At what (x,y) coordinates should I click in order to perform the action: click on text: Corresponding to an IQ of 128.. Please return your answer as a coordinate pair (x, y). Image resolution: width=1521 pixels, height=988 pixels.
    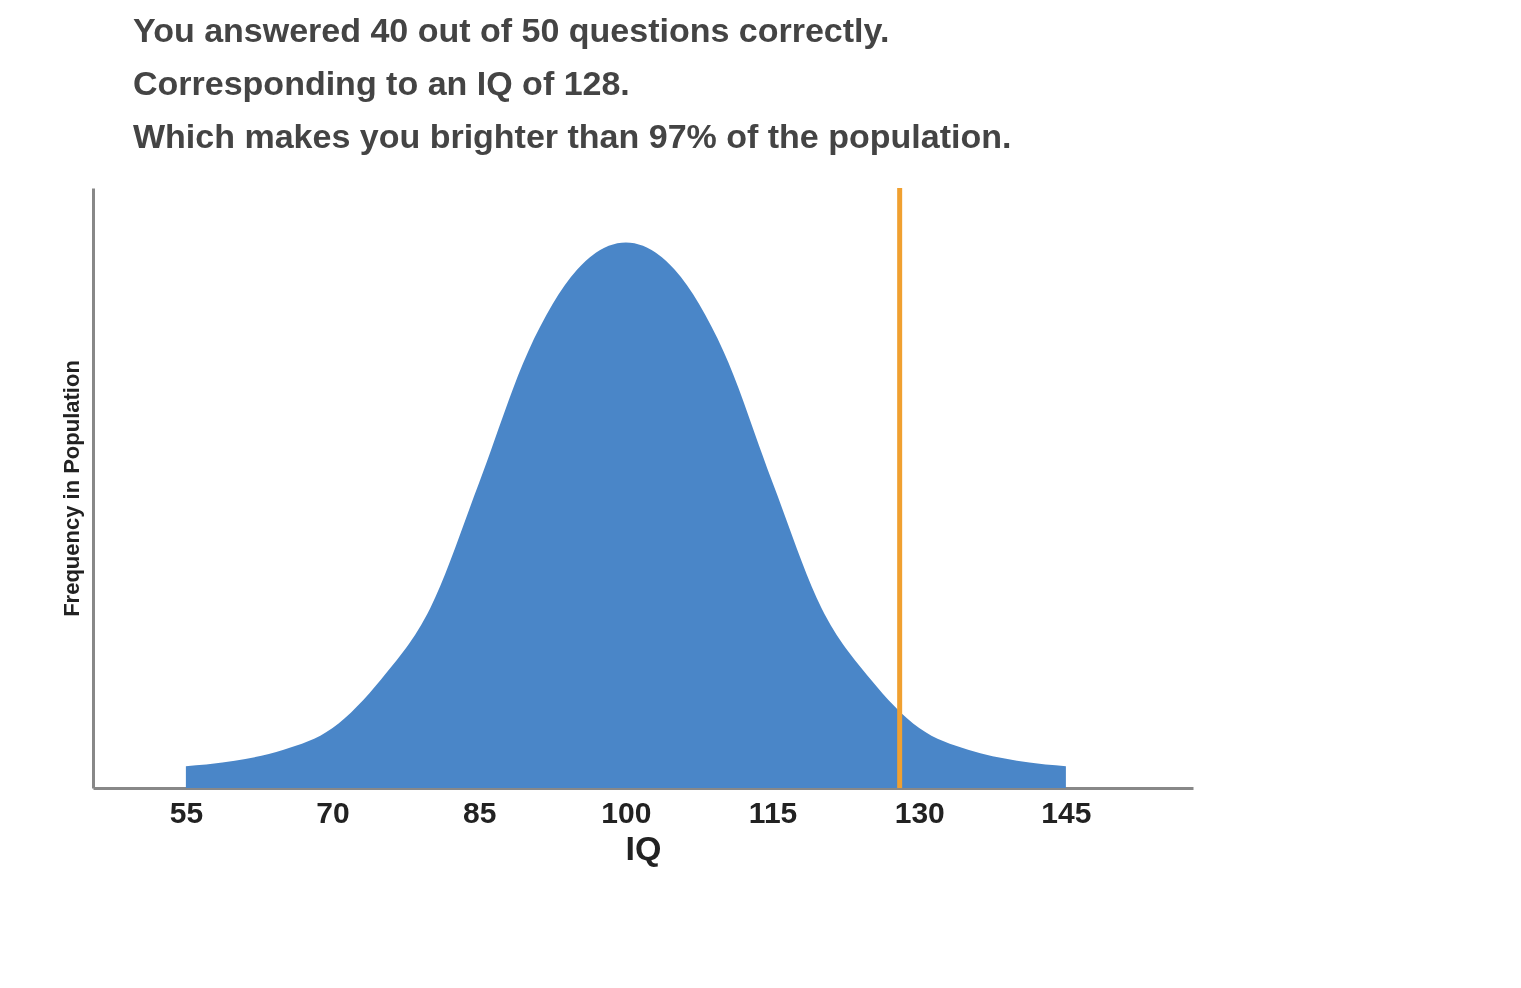
    Looking at the image, I should click on (381, 83).